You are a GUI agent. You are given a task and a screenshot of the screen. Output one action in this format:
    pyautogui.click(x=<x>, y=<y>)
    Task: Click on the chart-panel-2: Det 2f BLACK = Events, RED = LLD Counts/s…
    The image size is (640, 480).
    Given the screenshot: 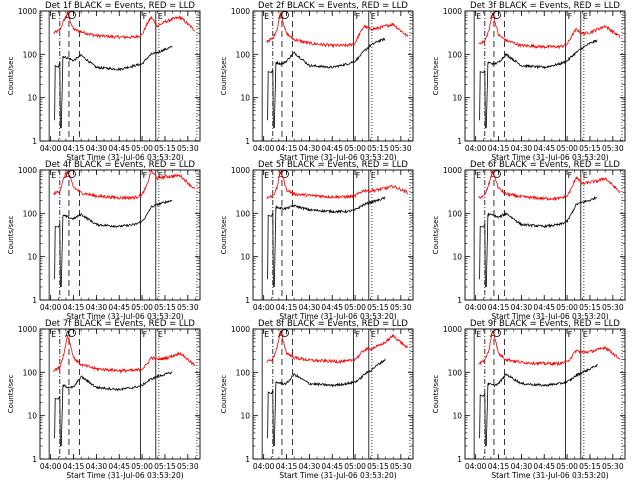 What is the action you would take?
    pyautogui.click(x=317, y=81)
    